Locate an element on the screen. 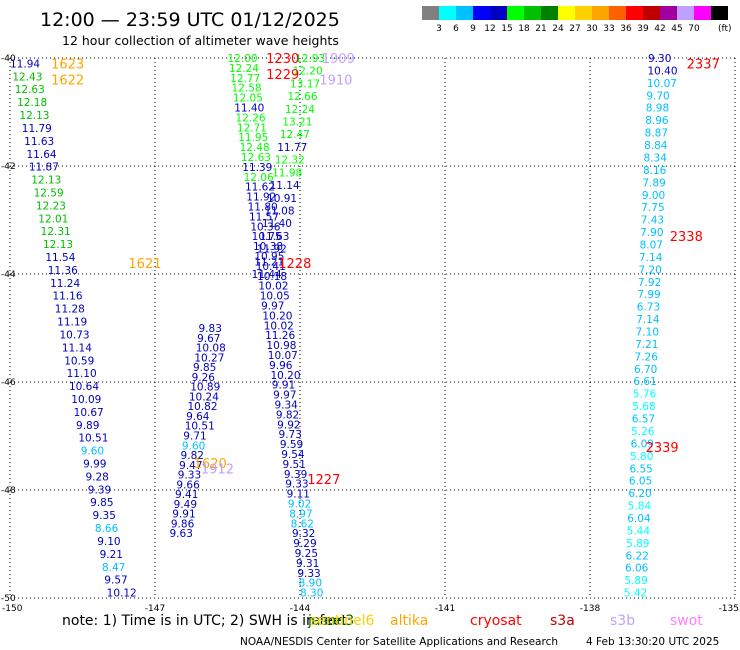 The image size is (740, 650). wave-height-point: 8.97 is located at coordinates (300, 514).